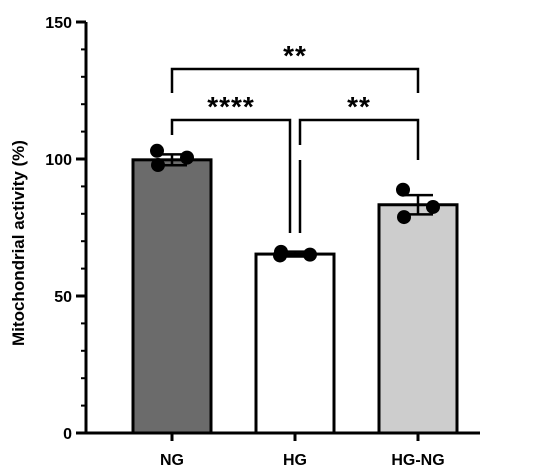 Image resolution: width=550 pixels, height=474 pixels. Describe the element at coordinates (58, 23) in the screenshot. I see `y-tick-label: 150` at that location.